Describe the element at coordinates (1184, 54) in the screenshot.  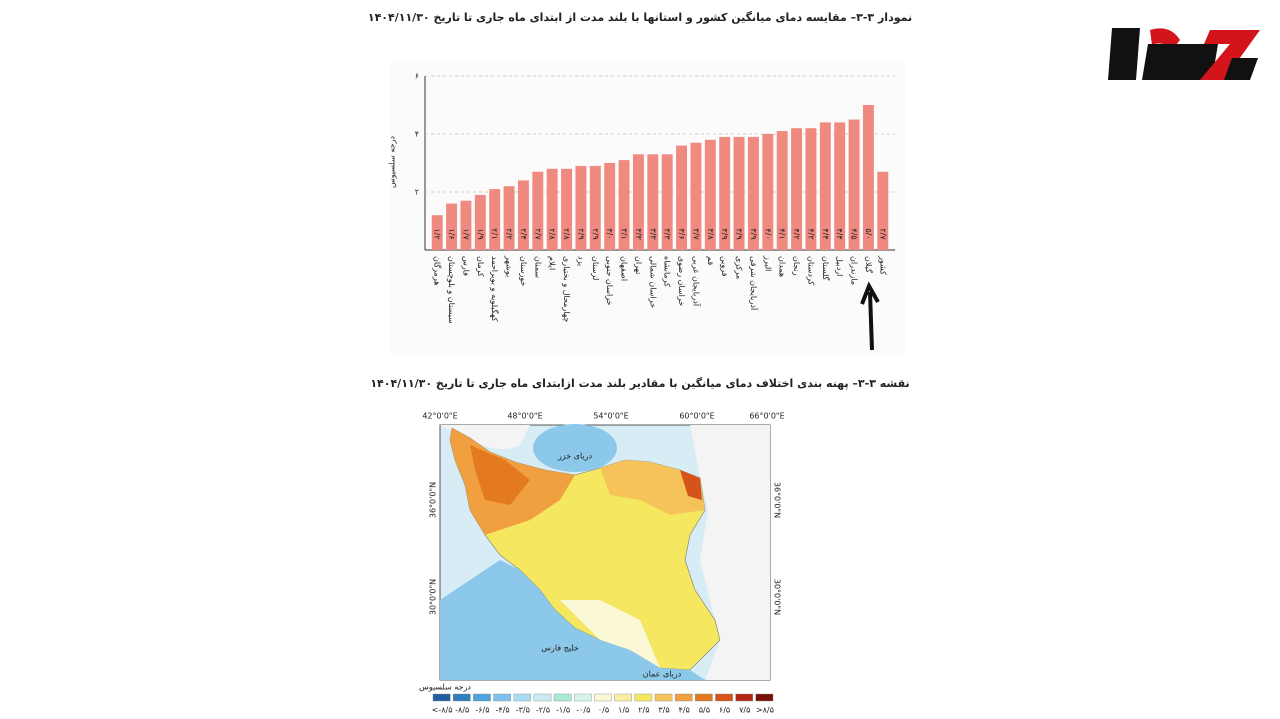
I see `logo` at that location.